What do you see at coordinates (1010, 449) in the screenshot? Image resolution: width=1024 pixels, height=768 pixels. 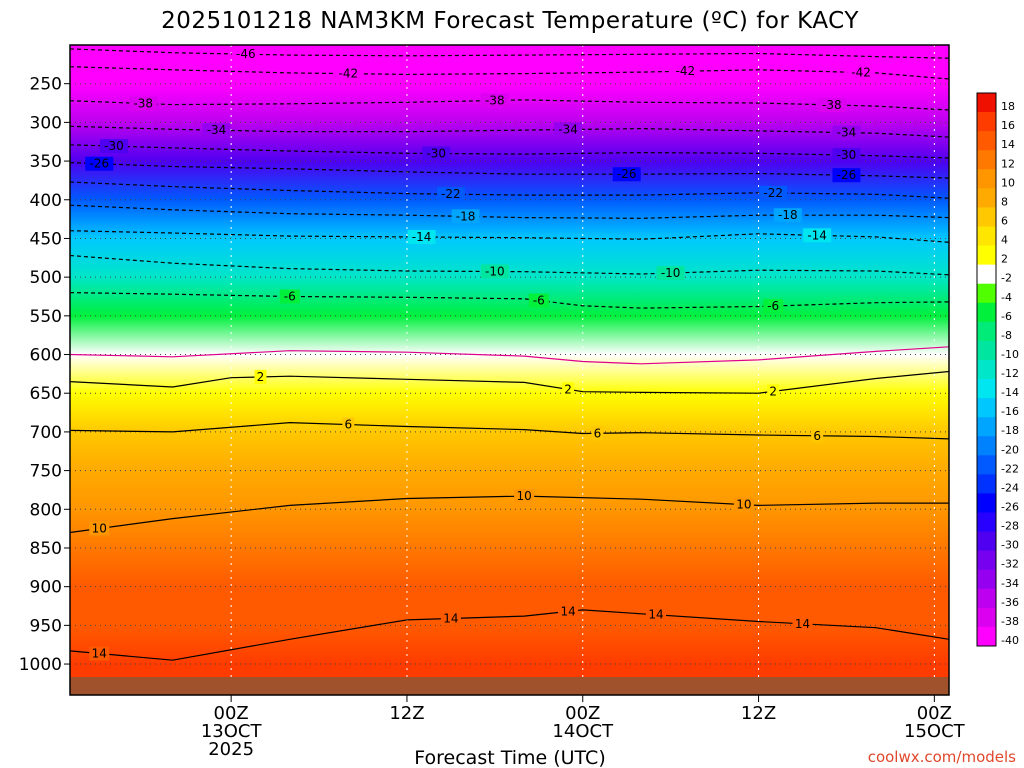 I see `colorbar-label: -20` at bounding box center [1010, 449].